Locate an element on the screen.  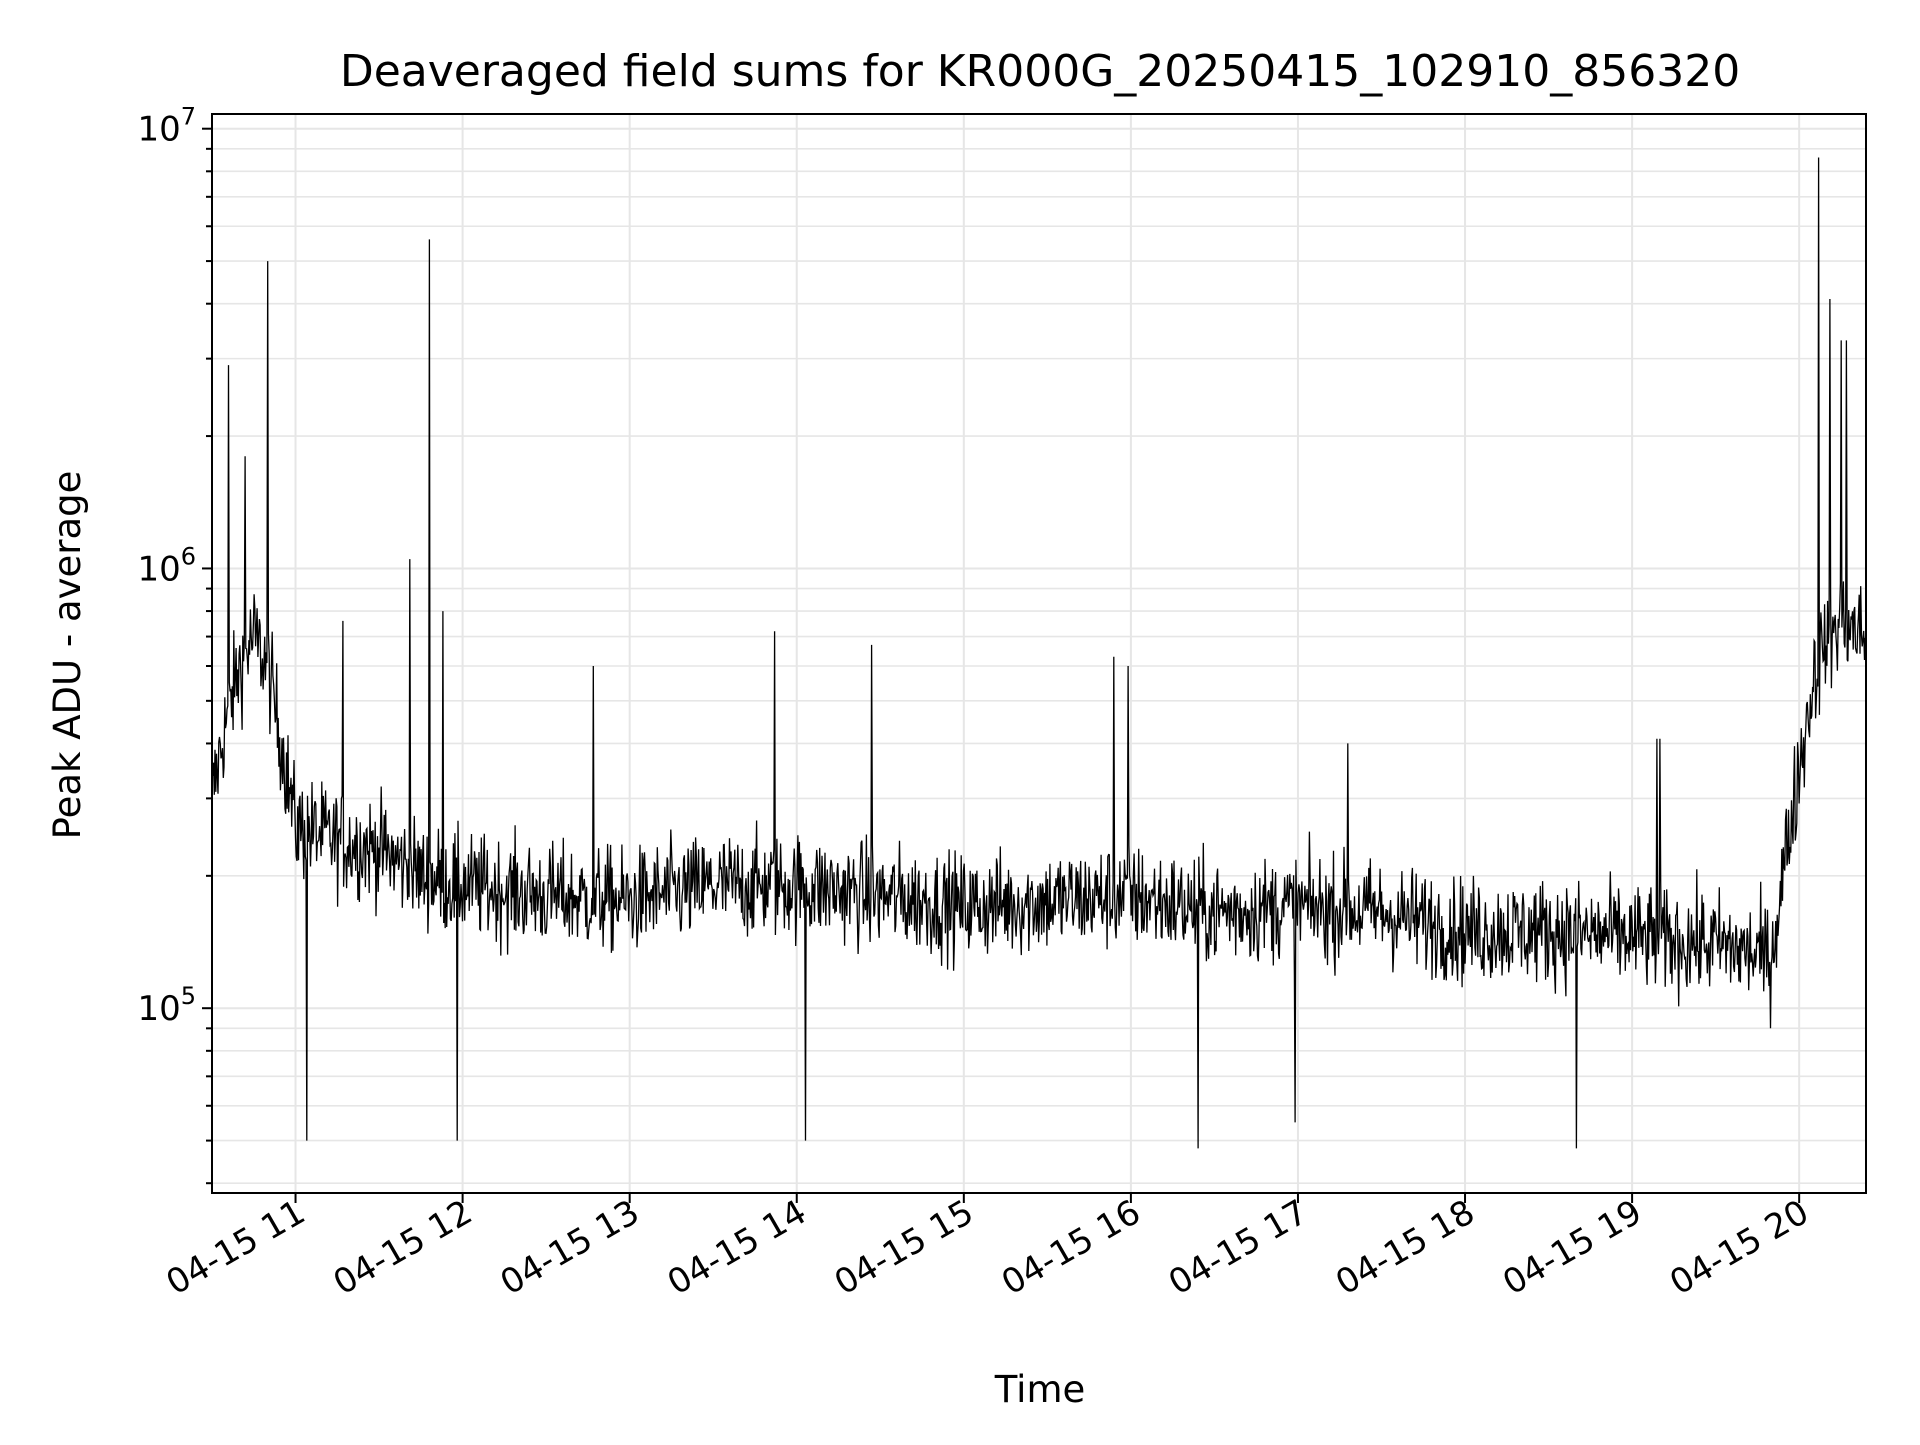
y-tick-label: 10⁶ is located at coordinates (166, 565).